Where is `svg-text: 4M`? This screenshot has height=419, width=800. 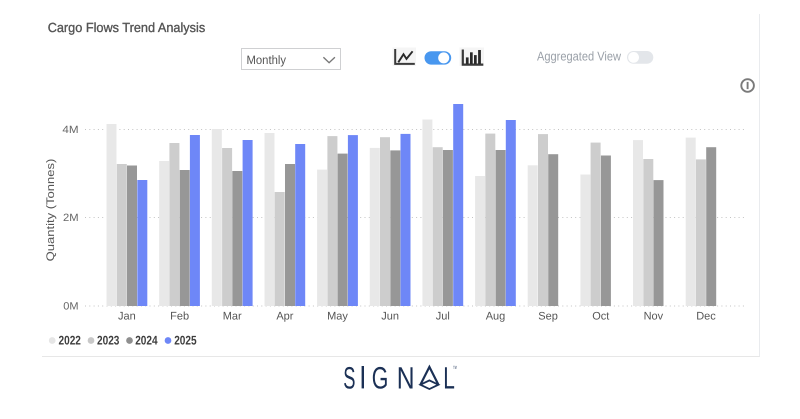
svg-text: 4M is located at coordinates (70, 130).